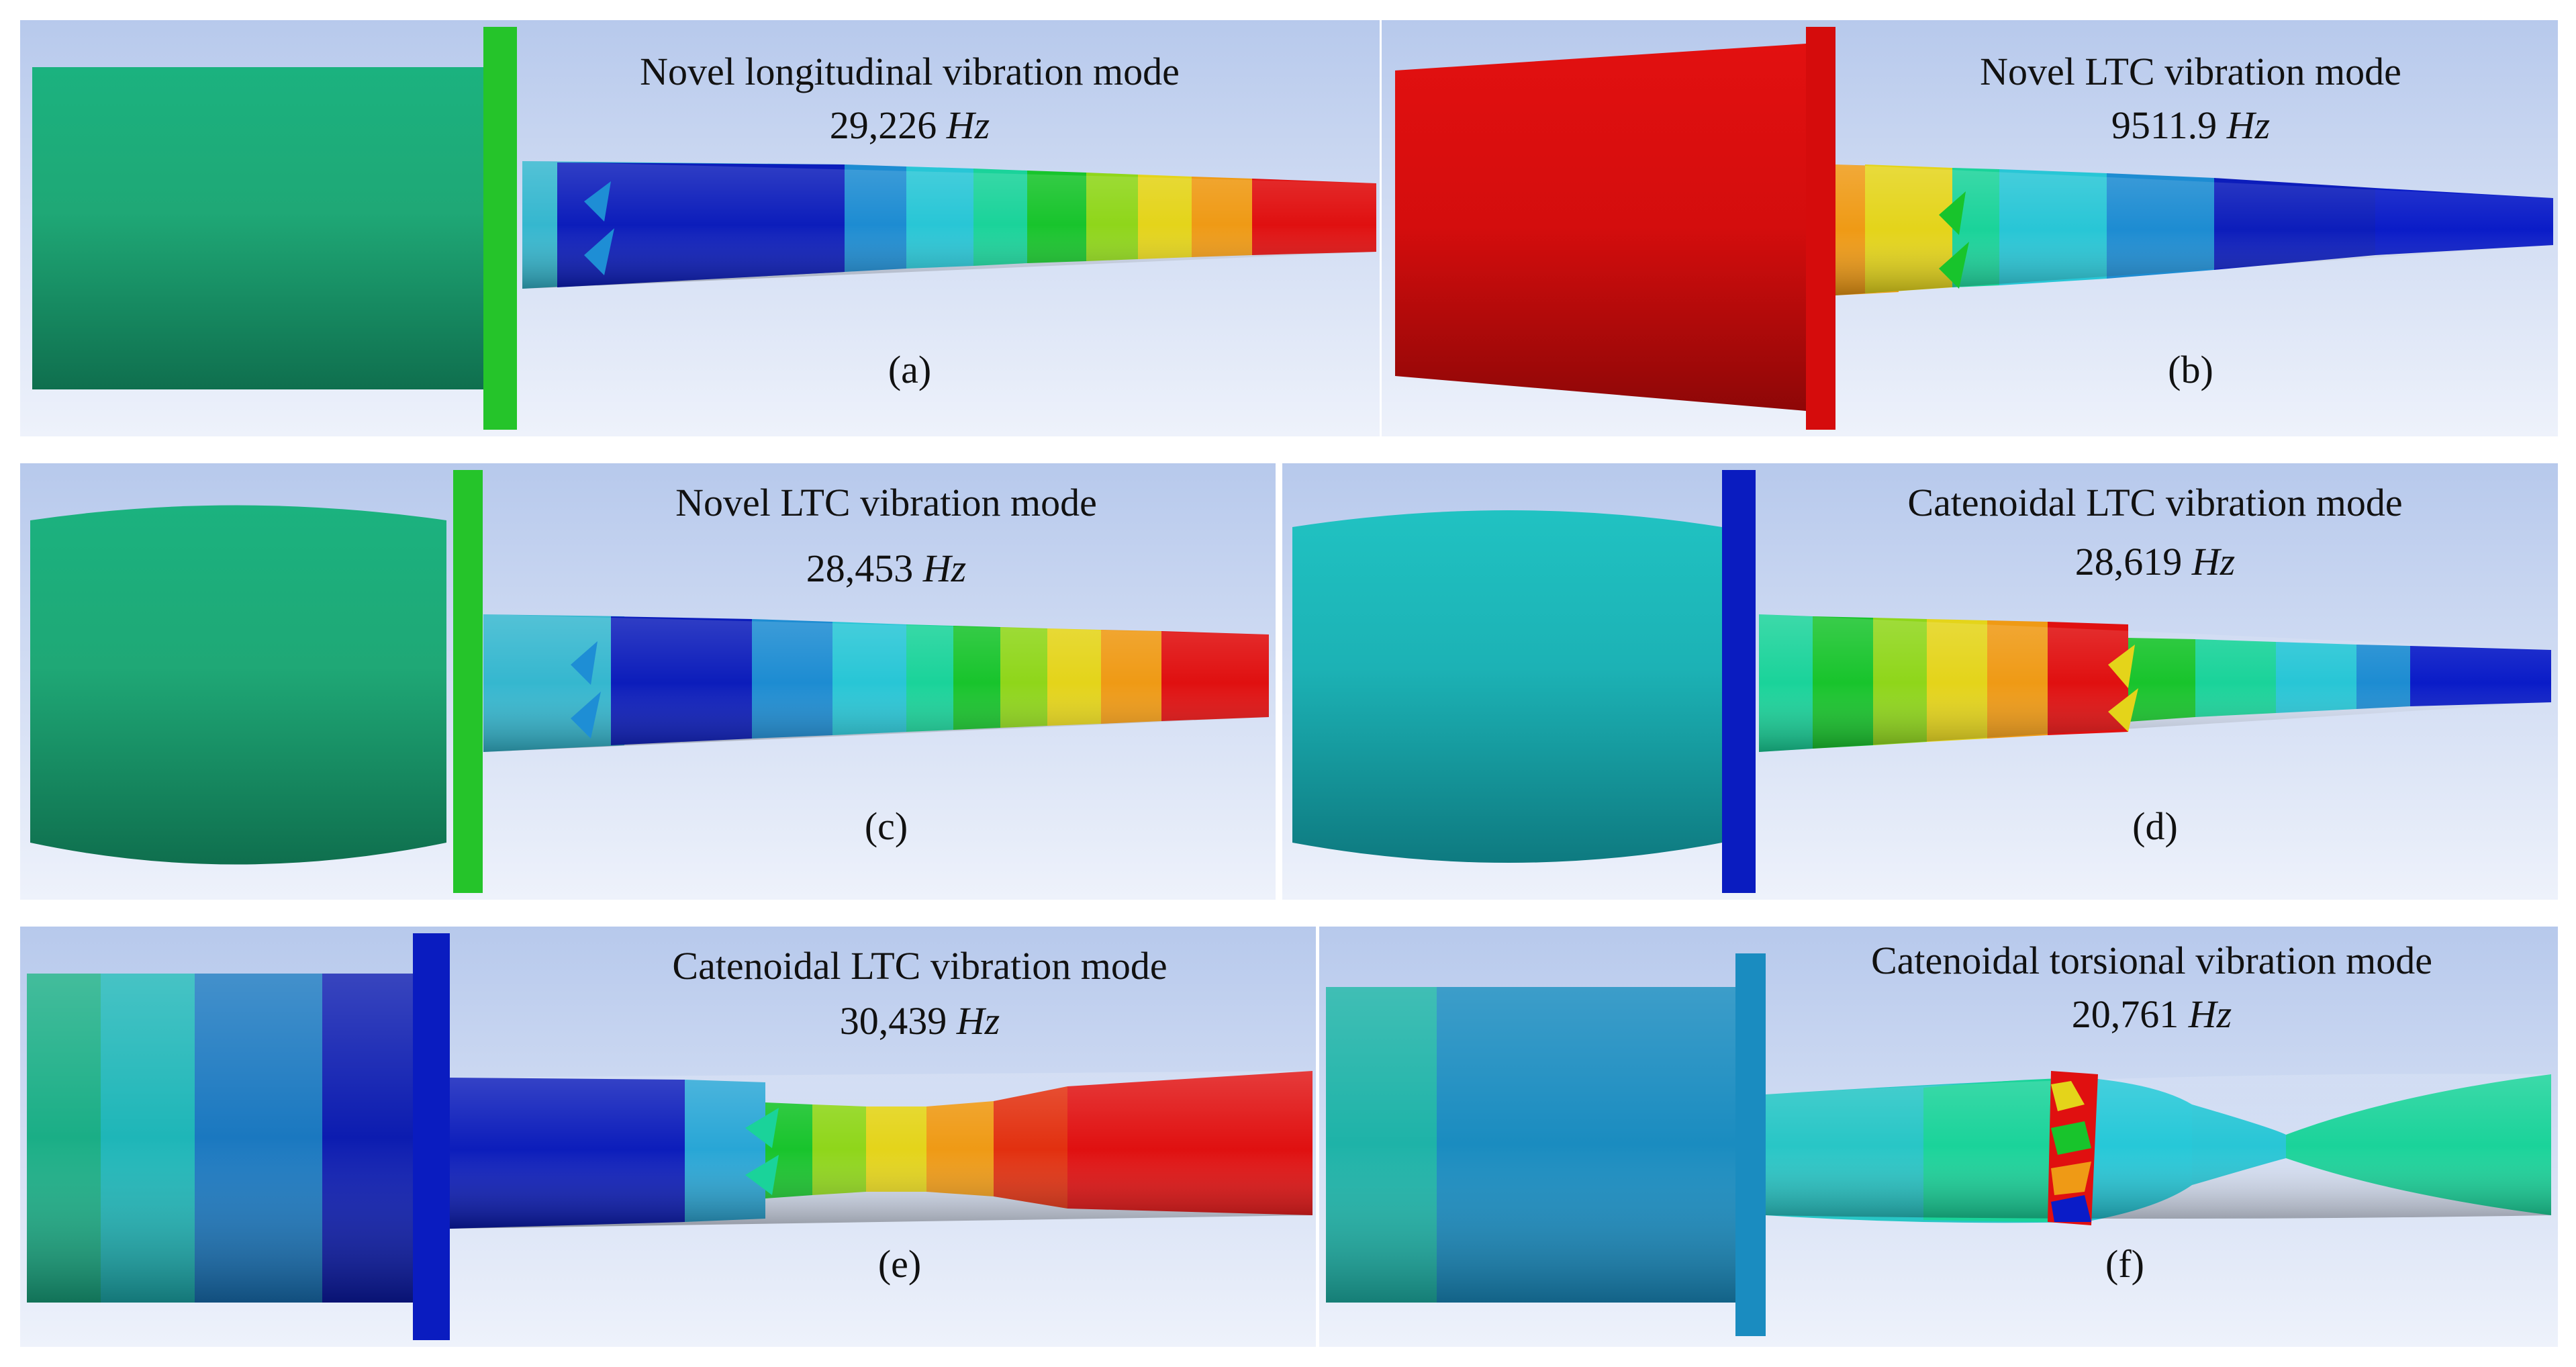 Image resolution: width=2576 pixels, height=1367 pixels. Describe the element at coordinates (893, 1021) in the screenshot. I see `panel-e-frequency-value: 30,439` at that location.